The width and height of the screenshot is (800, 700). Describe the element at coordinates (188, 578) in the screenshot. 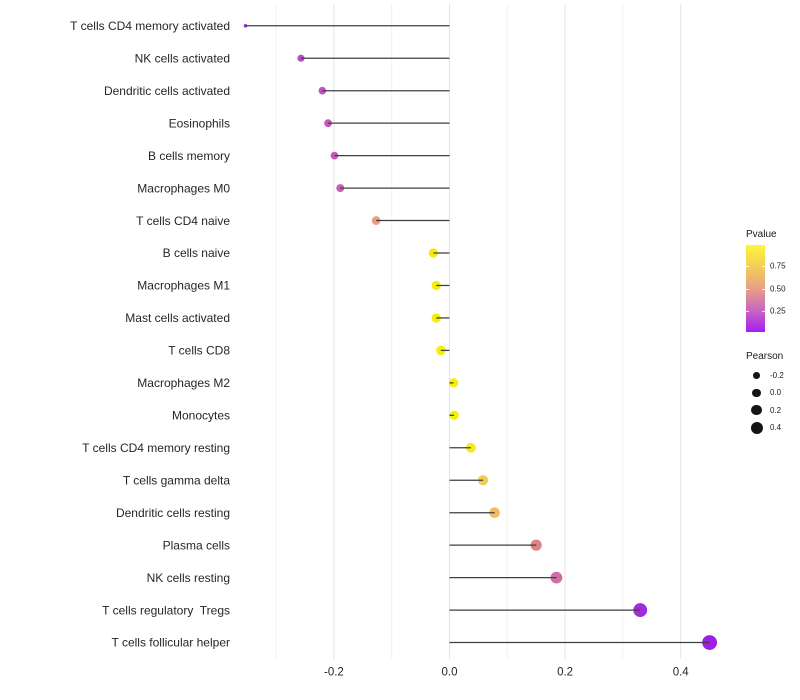

I see `y-axis-label: NK cells resting` at that location.